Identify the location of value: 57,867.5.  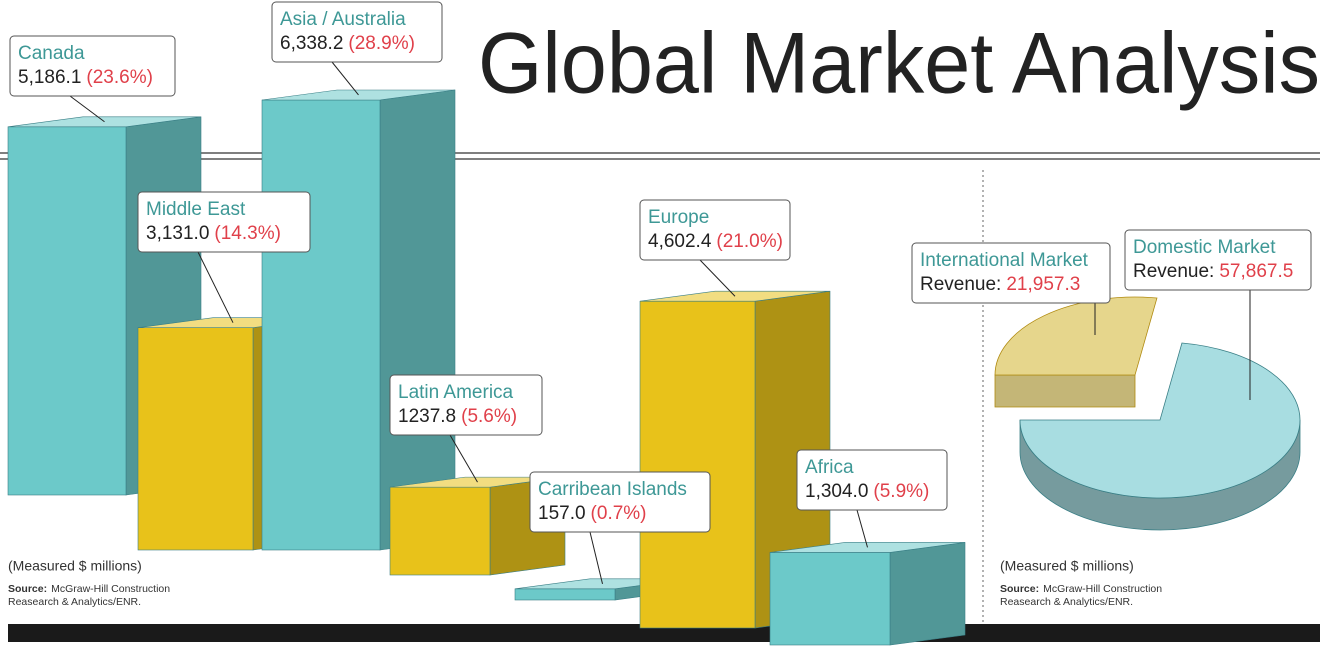
(1256, 271).